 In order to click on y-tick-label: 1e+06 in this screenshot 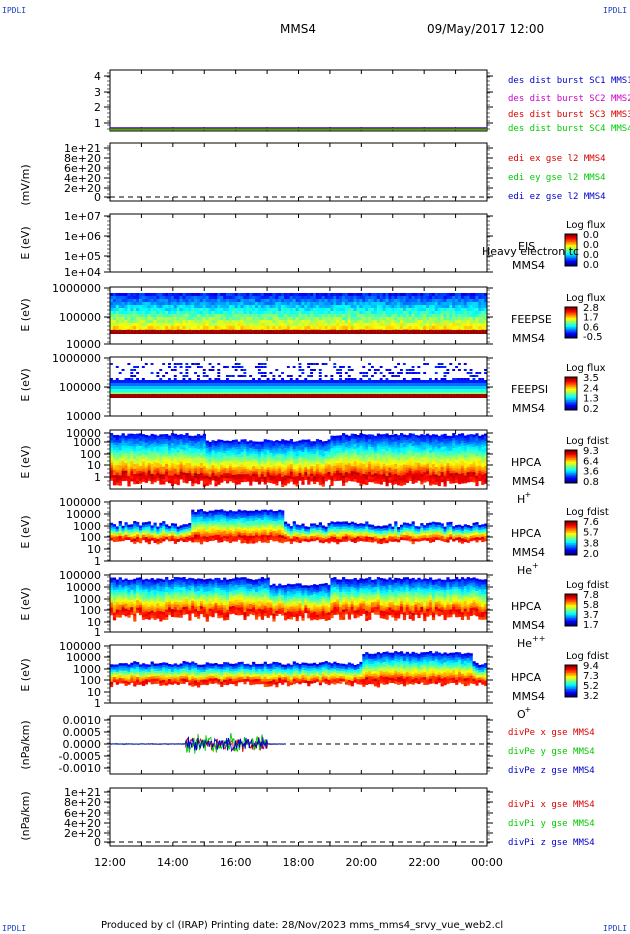, I will do `click(82, 236)`.